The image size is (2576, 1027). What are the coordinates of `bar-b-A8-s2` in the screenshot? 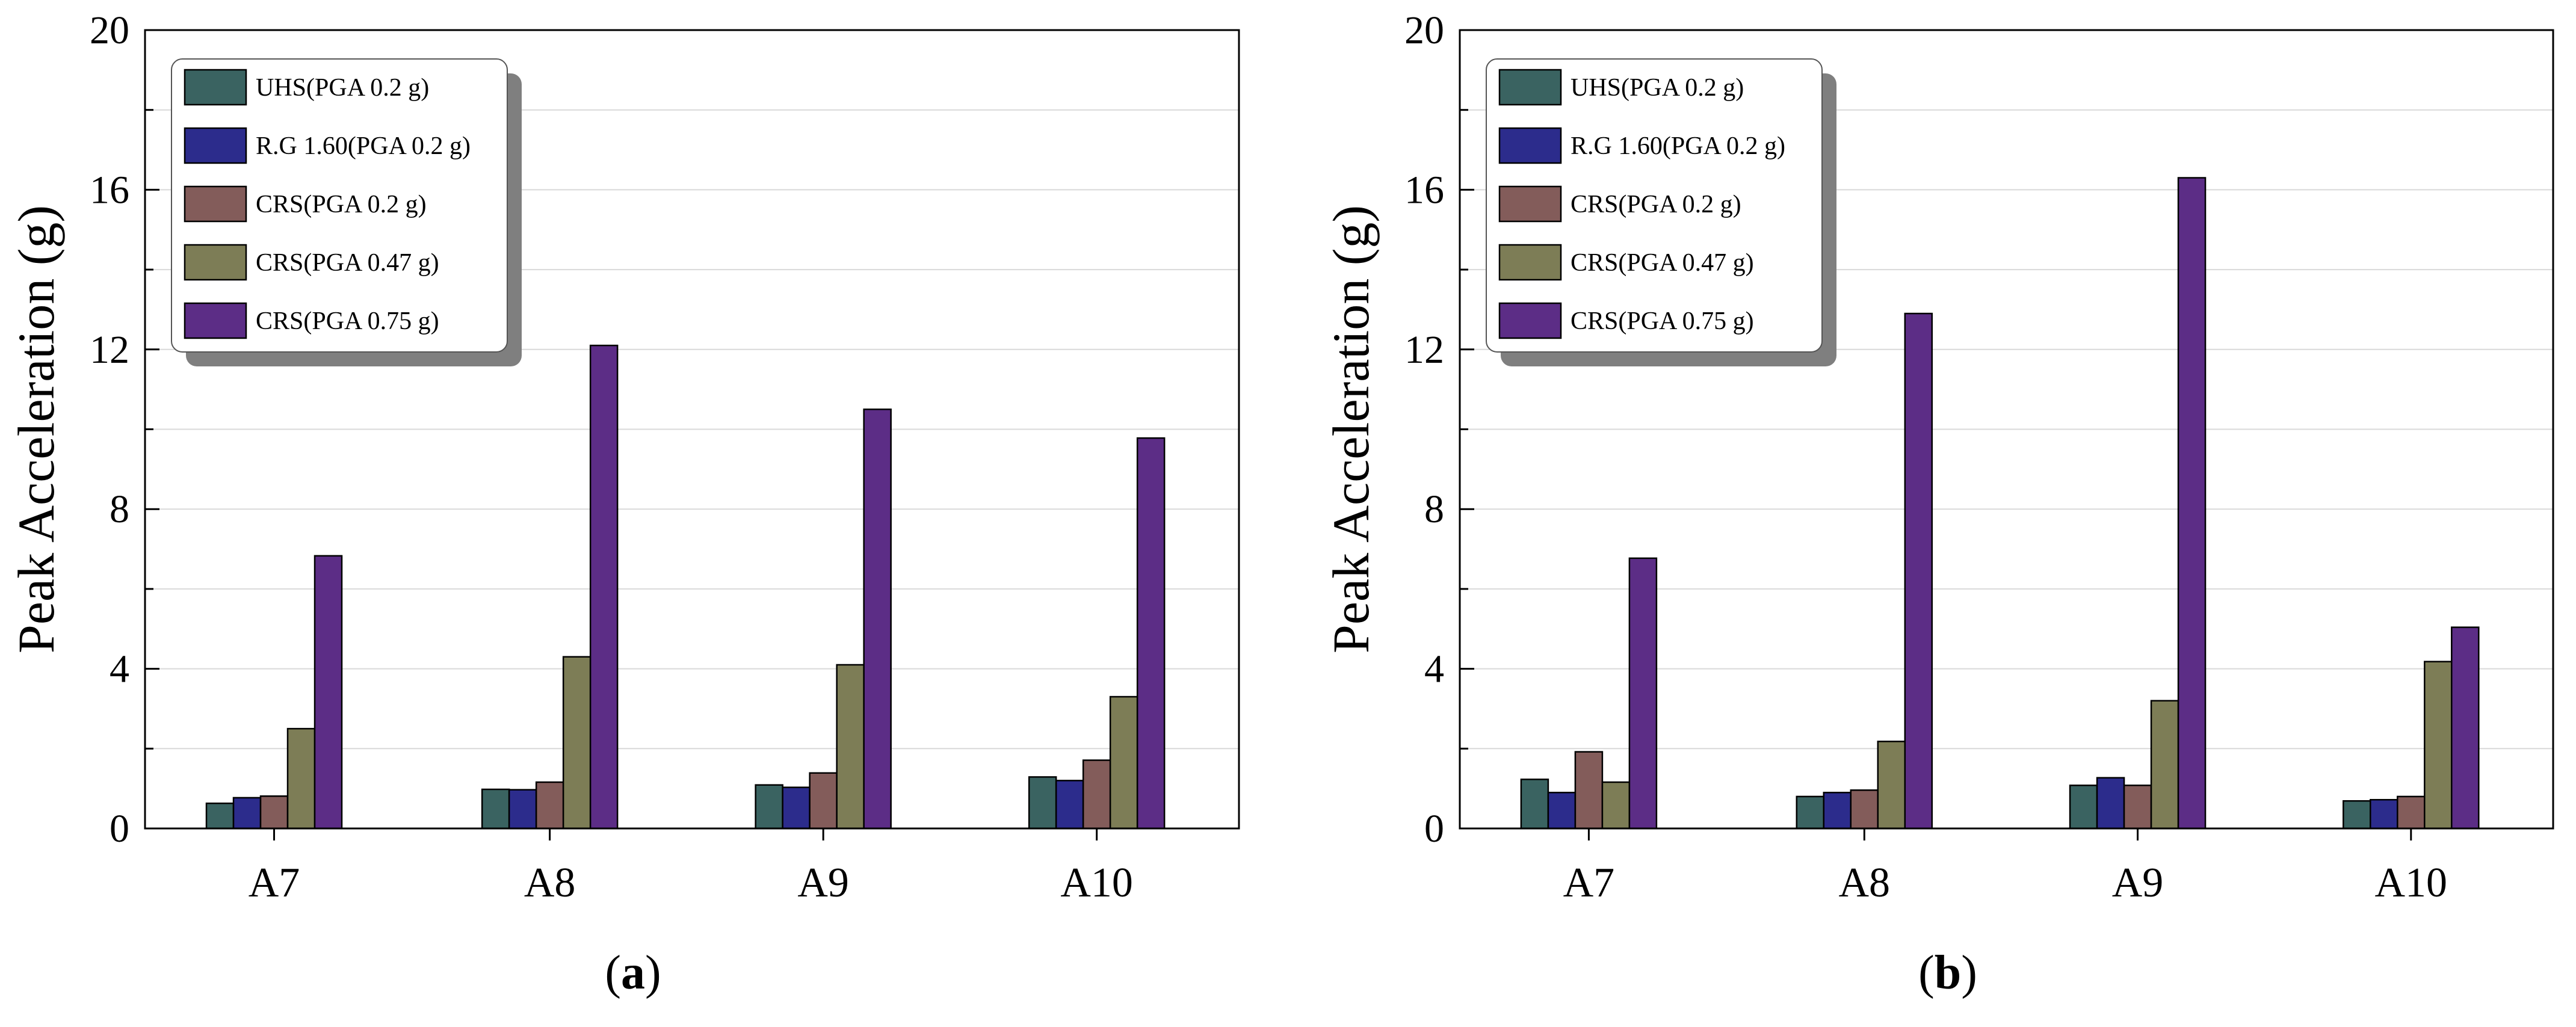 It's located at (1864, 809).